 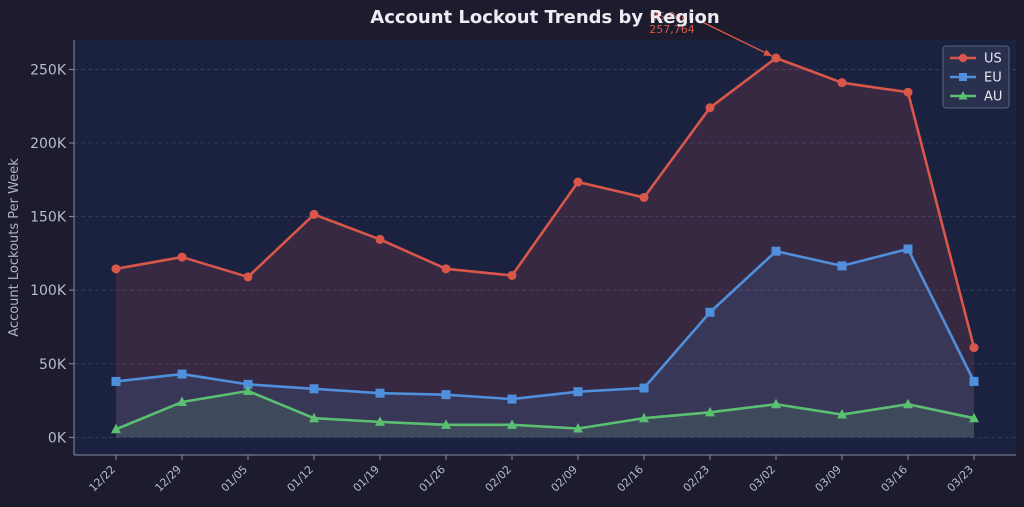 What do you see at coordinates (993, 97) in the screenshot?
I see `legend-label-au: AU` at bounding box center [993, 97].